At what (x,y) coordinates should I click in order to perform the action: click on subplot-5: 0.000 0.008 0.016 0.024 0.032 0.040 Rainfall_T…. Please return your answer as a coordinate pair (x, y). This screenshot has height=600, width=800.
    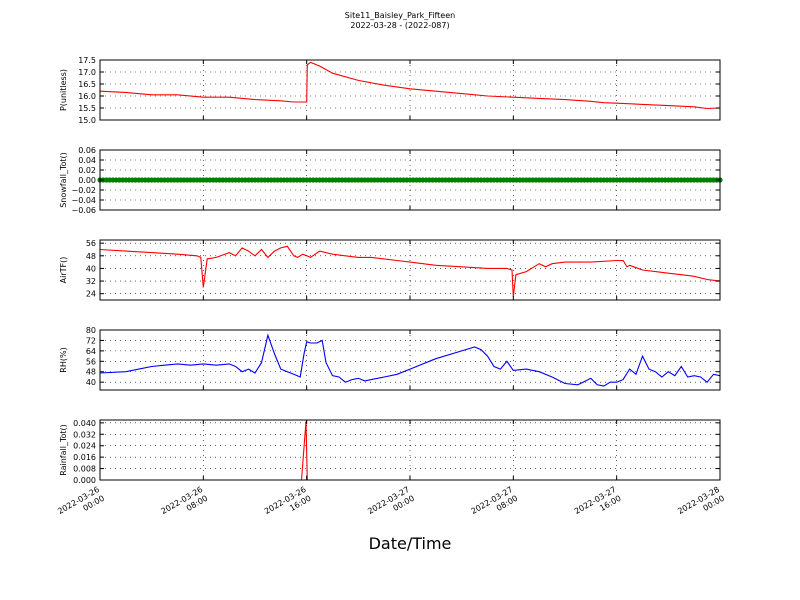
    Looking at the image, I should click on (390, 452).